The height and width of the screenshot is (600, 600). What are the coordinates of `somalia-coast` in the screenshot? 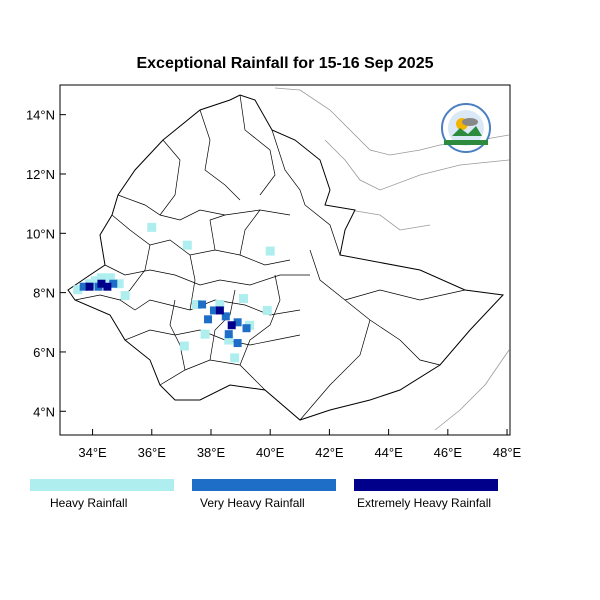 It's located at (472, 390).